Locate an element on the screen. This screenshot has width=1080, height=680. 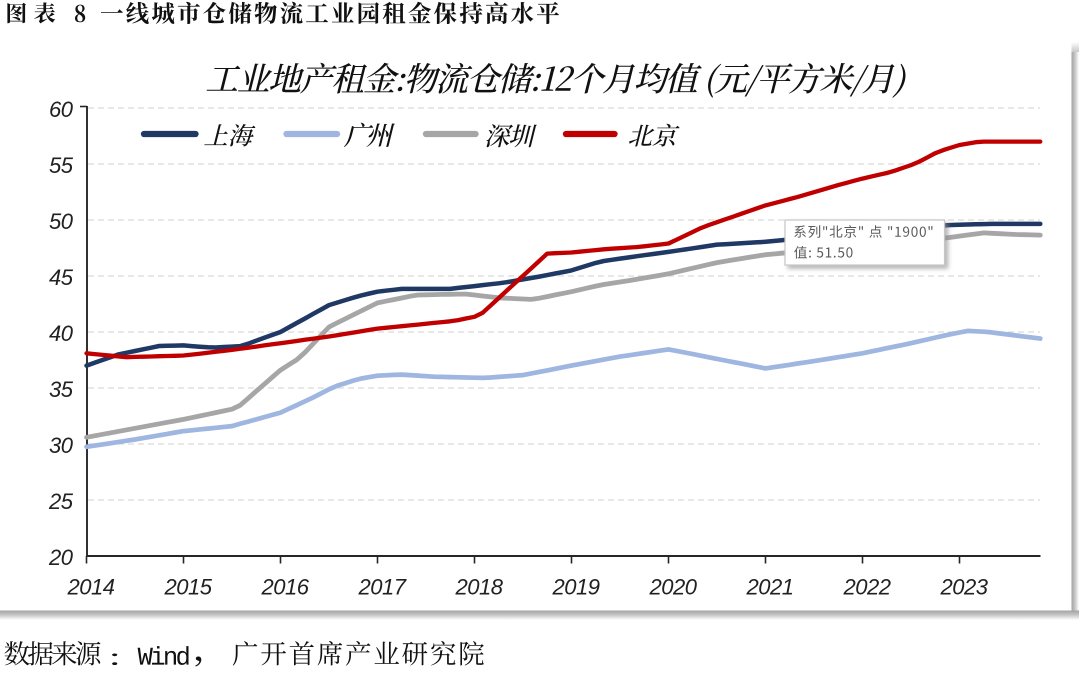
svg-text: 55 is located at coordinates (61, 165).